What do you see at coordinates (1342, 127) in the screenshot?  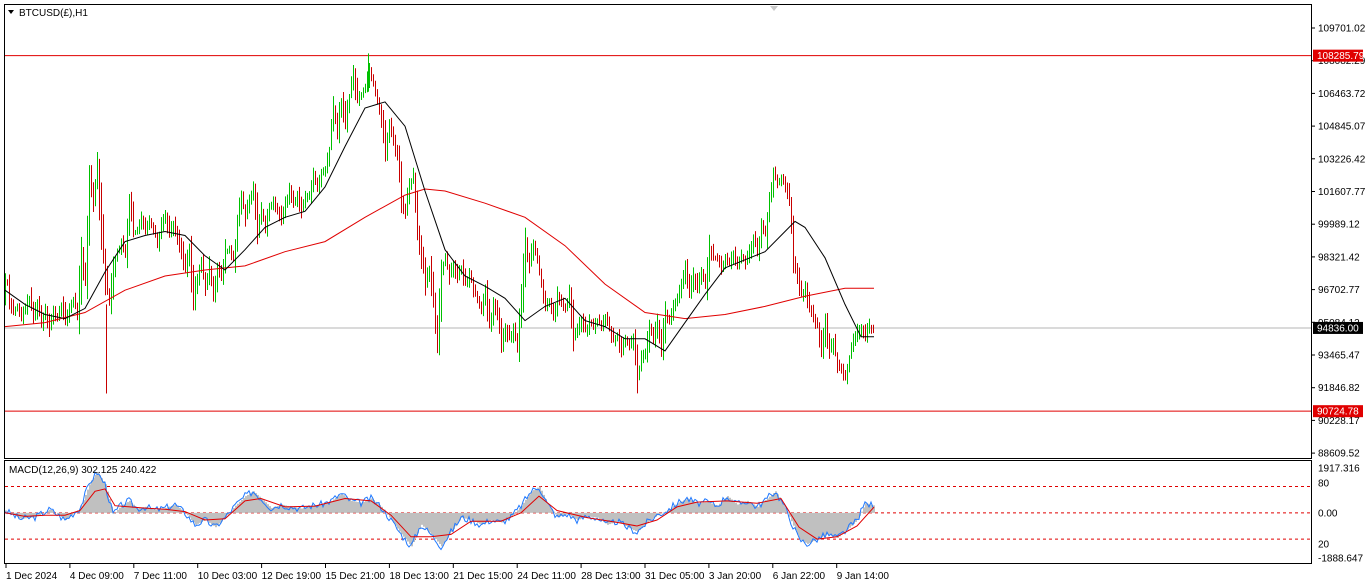 I see `price-axis-label: 104845.07` at bounding box center [1342, 127].